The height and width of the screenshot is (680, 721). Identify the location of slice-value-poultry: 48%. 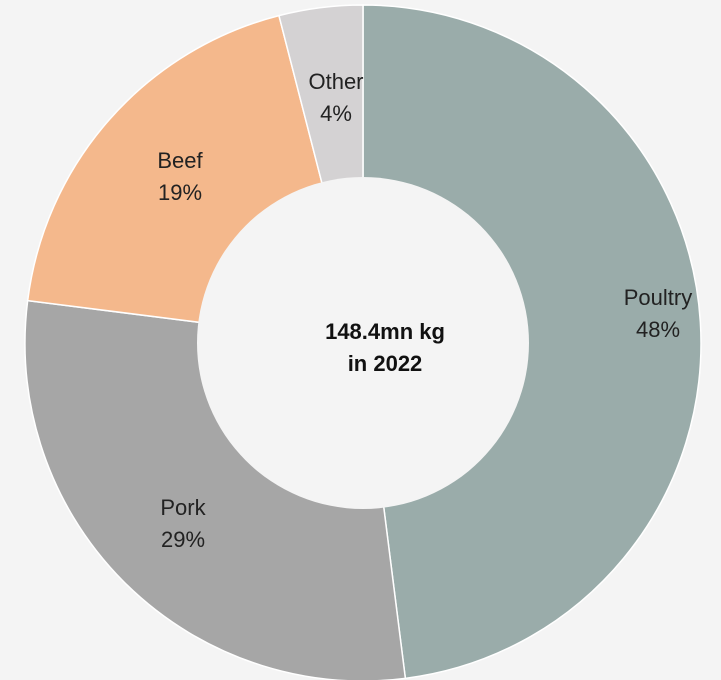
(658, 329).